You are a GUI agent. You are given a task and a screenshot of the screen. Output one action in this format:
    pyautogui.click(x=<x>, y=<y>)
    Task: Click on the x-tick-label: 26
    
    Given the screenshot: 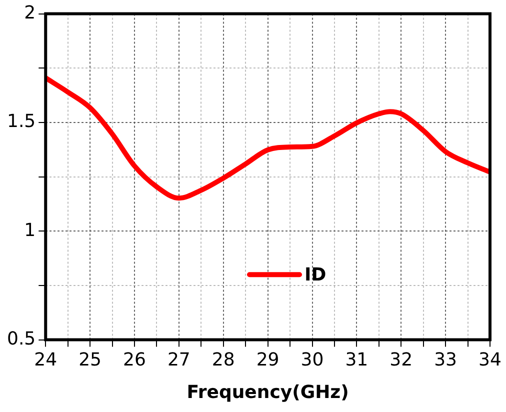 What is the action you would take?
    pyautogui.click(x=134, y=359)
    